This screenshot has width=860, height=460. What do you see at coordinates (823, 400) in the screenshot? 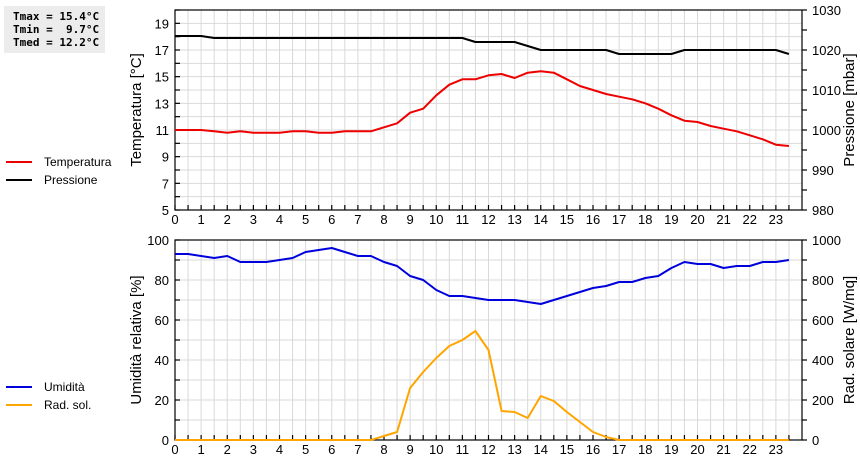
I see `y2-tick-label: 200` at bounding box center [823, 400].